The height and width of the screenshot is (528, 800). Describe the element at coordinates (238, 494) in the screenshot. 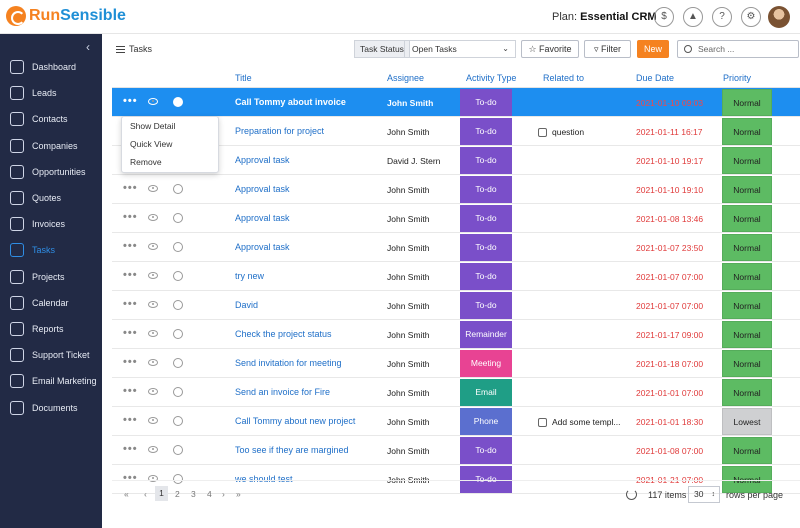

I see `last-page-button: »` at that location.